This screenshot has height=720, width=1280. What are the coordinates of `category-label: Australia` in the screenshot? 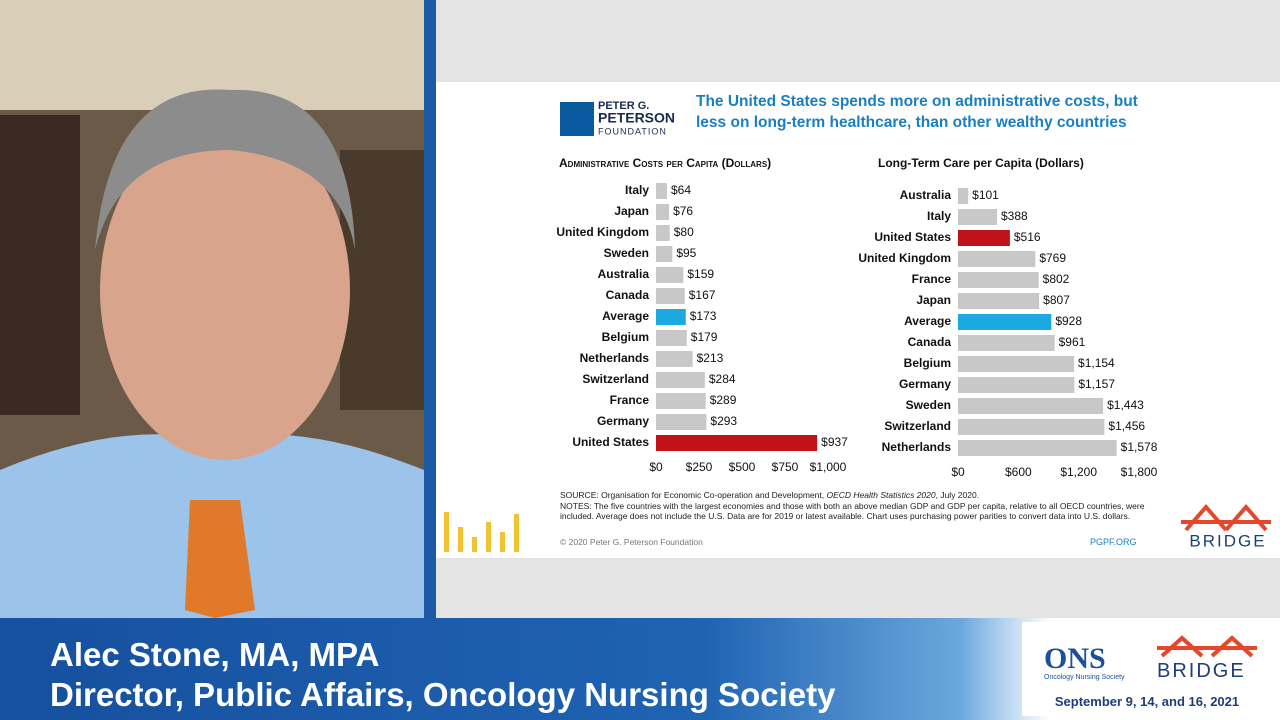 It's located at (926, 195).